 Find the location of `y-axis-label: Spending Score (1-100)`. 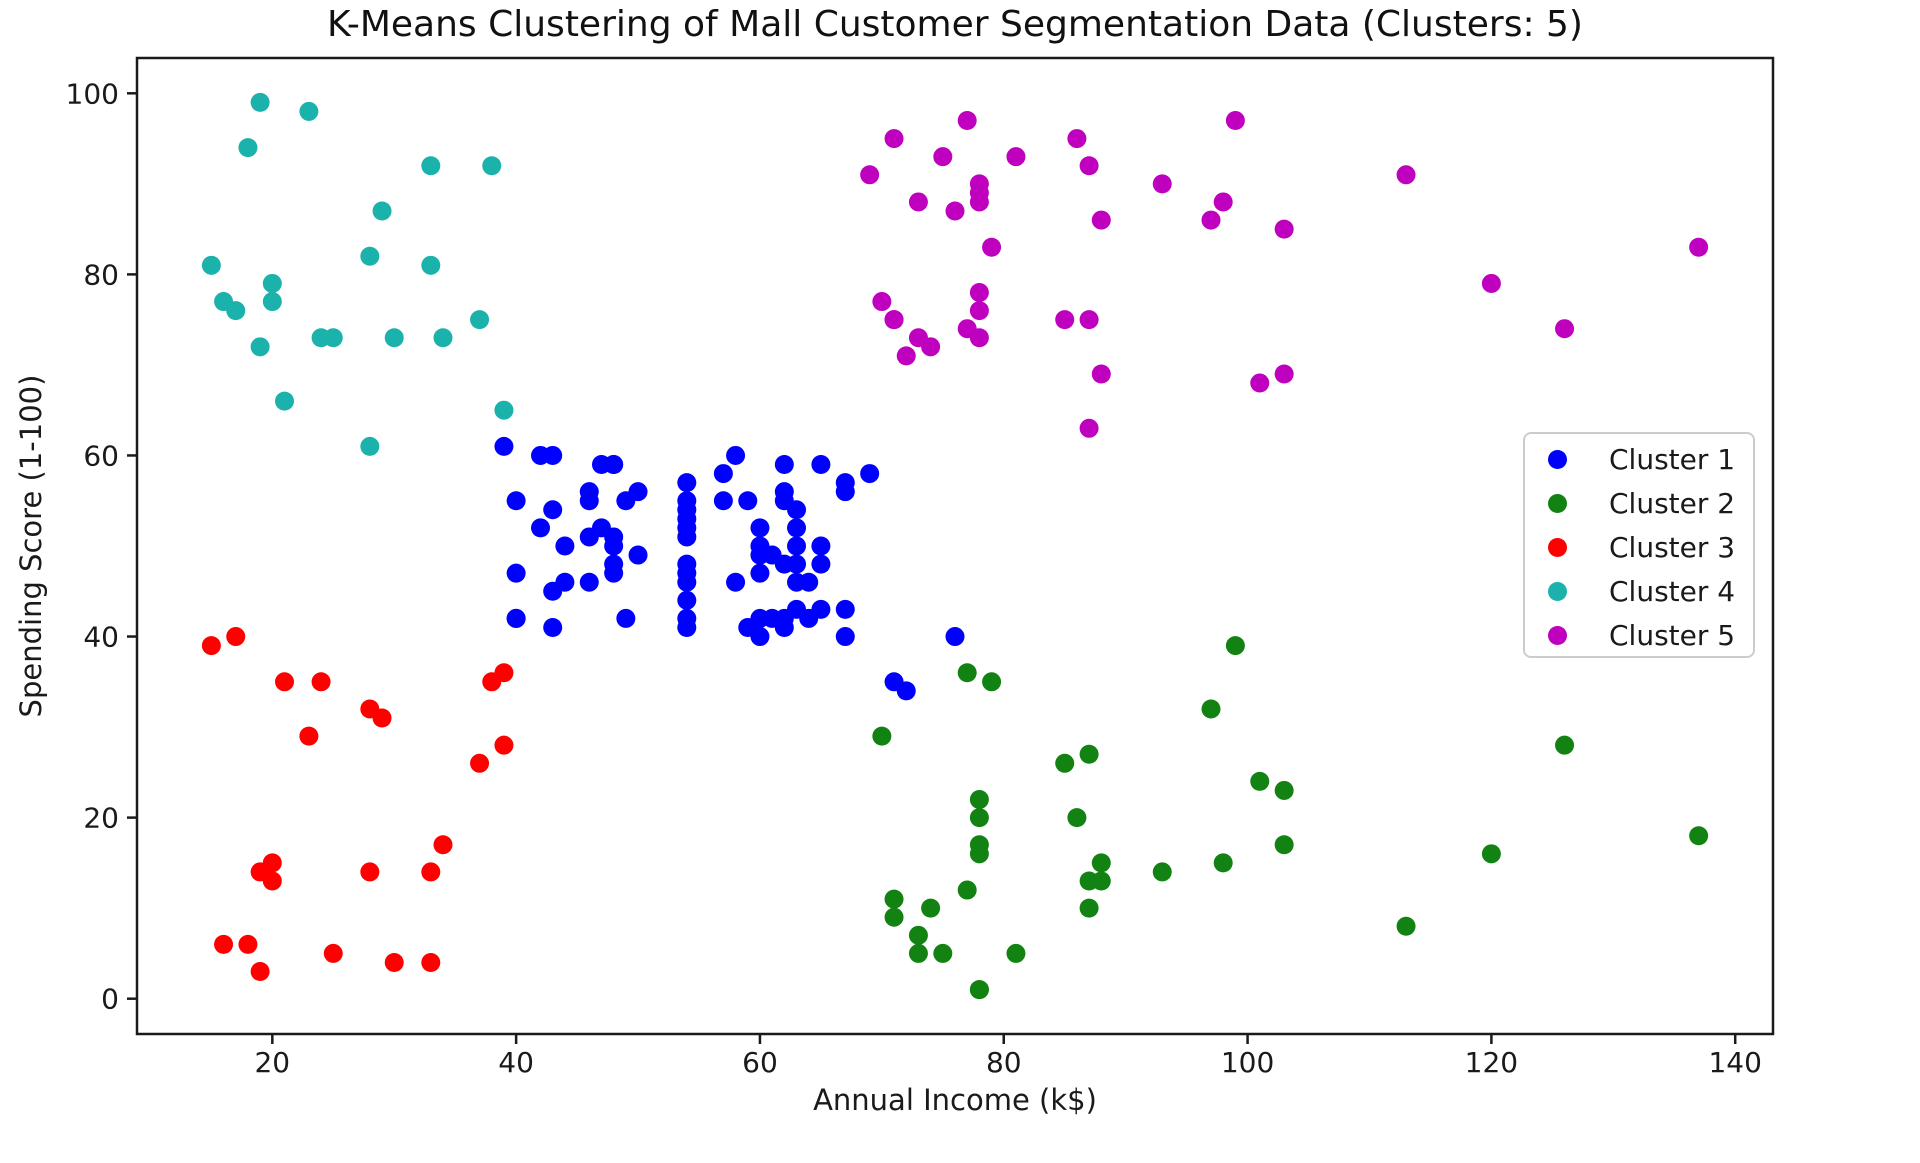

y-axis-label: Spending Score (1-100) is located at coordinates (31, 546).